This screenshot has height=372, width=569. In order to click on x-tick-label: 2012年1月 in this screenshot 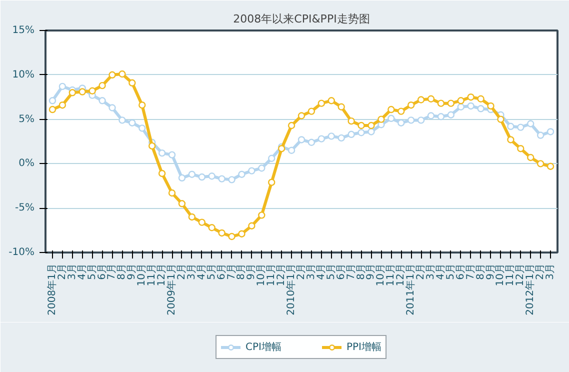, I will do `click(530, 290)`.